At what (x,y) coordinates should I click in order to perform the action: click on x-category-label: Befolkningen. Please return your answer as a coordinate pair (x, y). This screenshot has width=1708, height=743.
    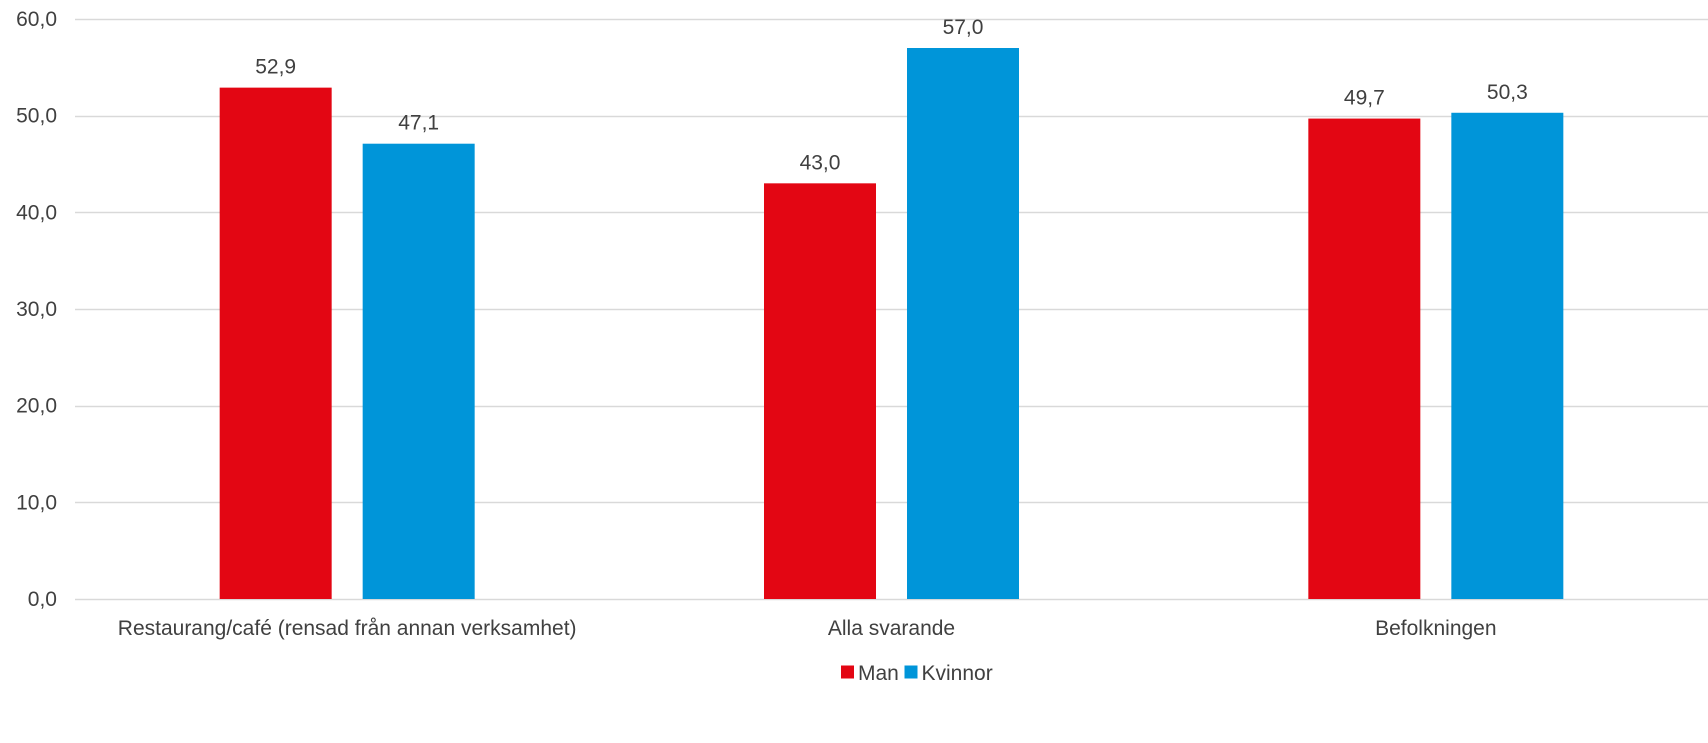
    Looking at the image, I should click on (1435, 628).